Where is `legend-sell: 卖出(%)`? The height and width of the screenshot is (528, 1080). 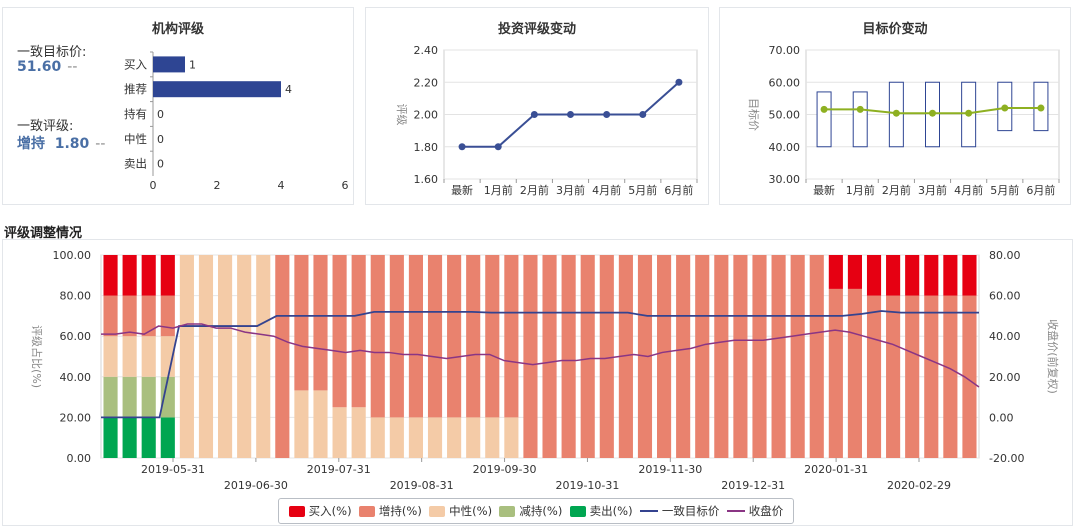
legend-sell: 卖出(%) is located at coordinates (601, 511).